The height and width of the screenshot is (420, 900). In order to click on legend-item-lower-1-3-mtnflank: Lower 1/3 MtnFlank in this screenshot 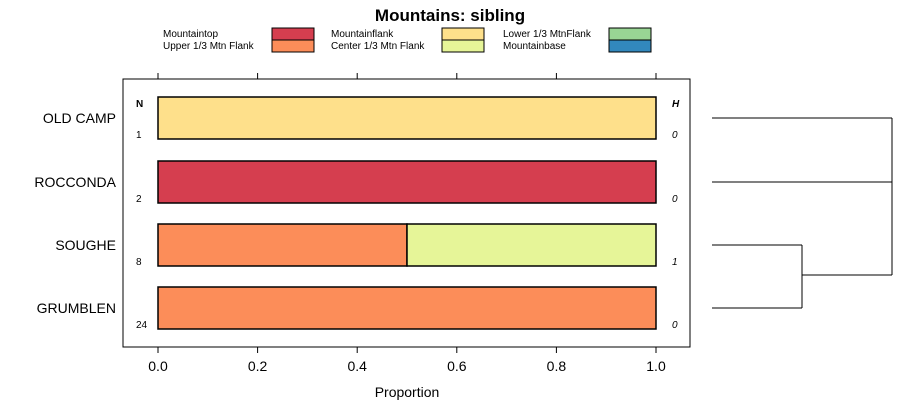, I will do `click(577, 34)`.